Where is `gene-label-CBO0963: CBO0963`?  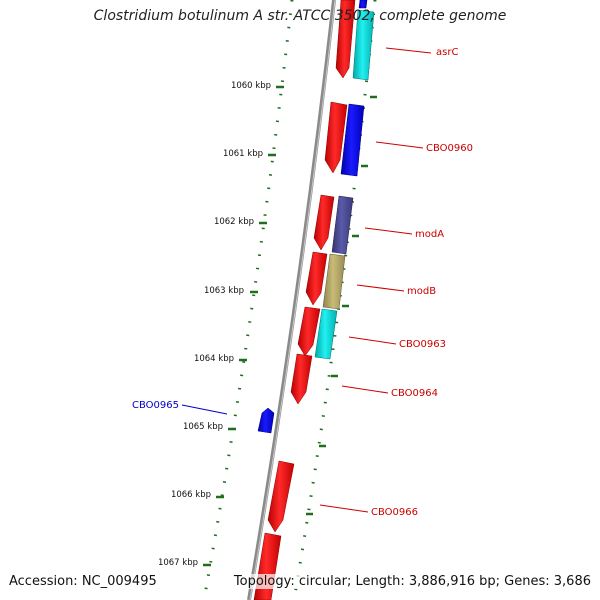 gene-label-CBO0963: CBO0963 is located at coordinates (422, 344).